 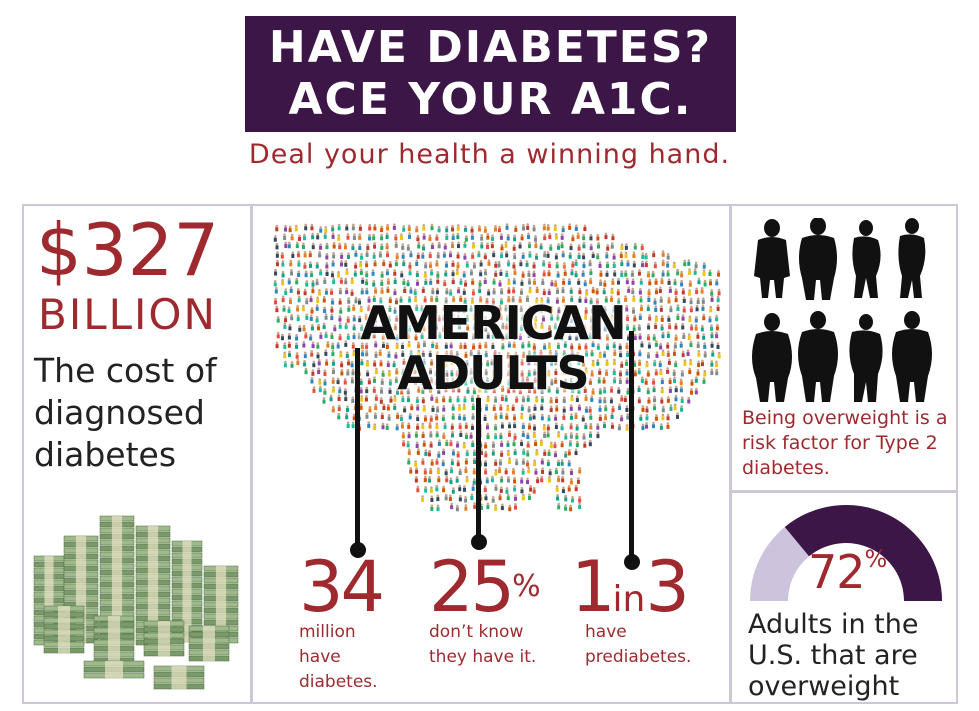 What do you see at coordinates (342, 587) in the screenshot?
I see `stat-diabetes-number: 34` at bounding box center [342, 587].